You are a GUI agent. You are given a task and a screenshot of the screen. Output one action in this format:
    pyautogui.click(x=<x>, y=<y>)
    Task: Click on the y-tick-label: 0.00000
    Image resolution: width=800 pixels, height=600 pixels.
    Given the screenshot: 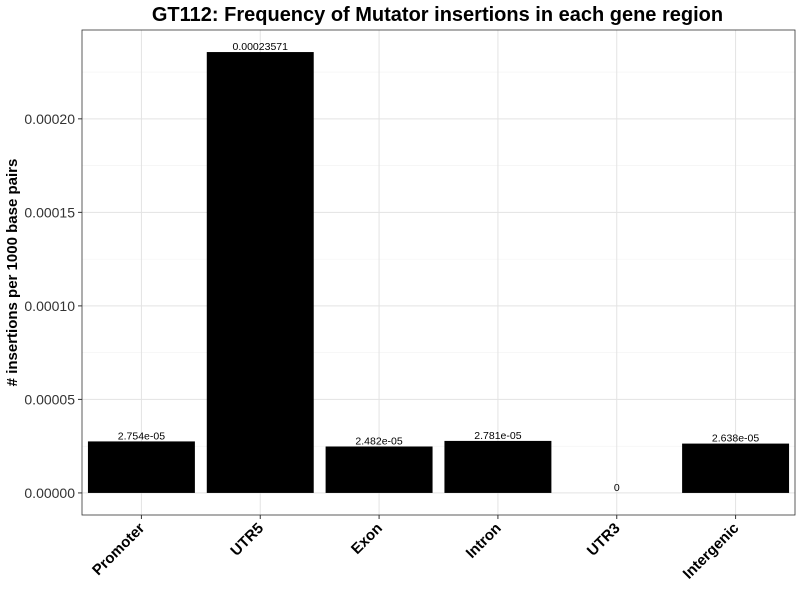 What is the action you would take?
    pyautogui.click(x=49, y=493)
    